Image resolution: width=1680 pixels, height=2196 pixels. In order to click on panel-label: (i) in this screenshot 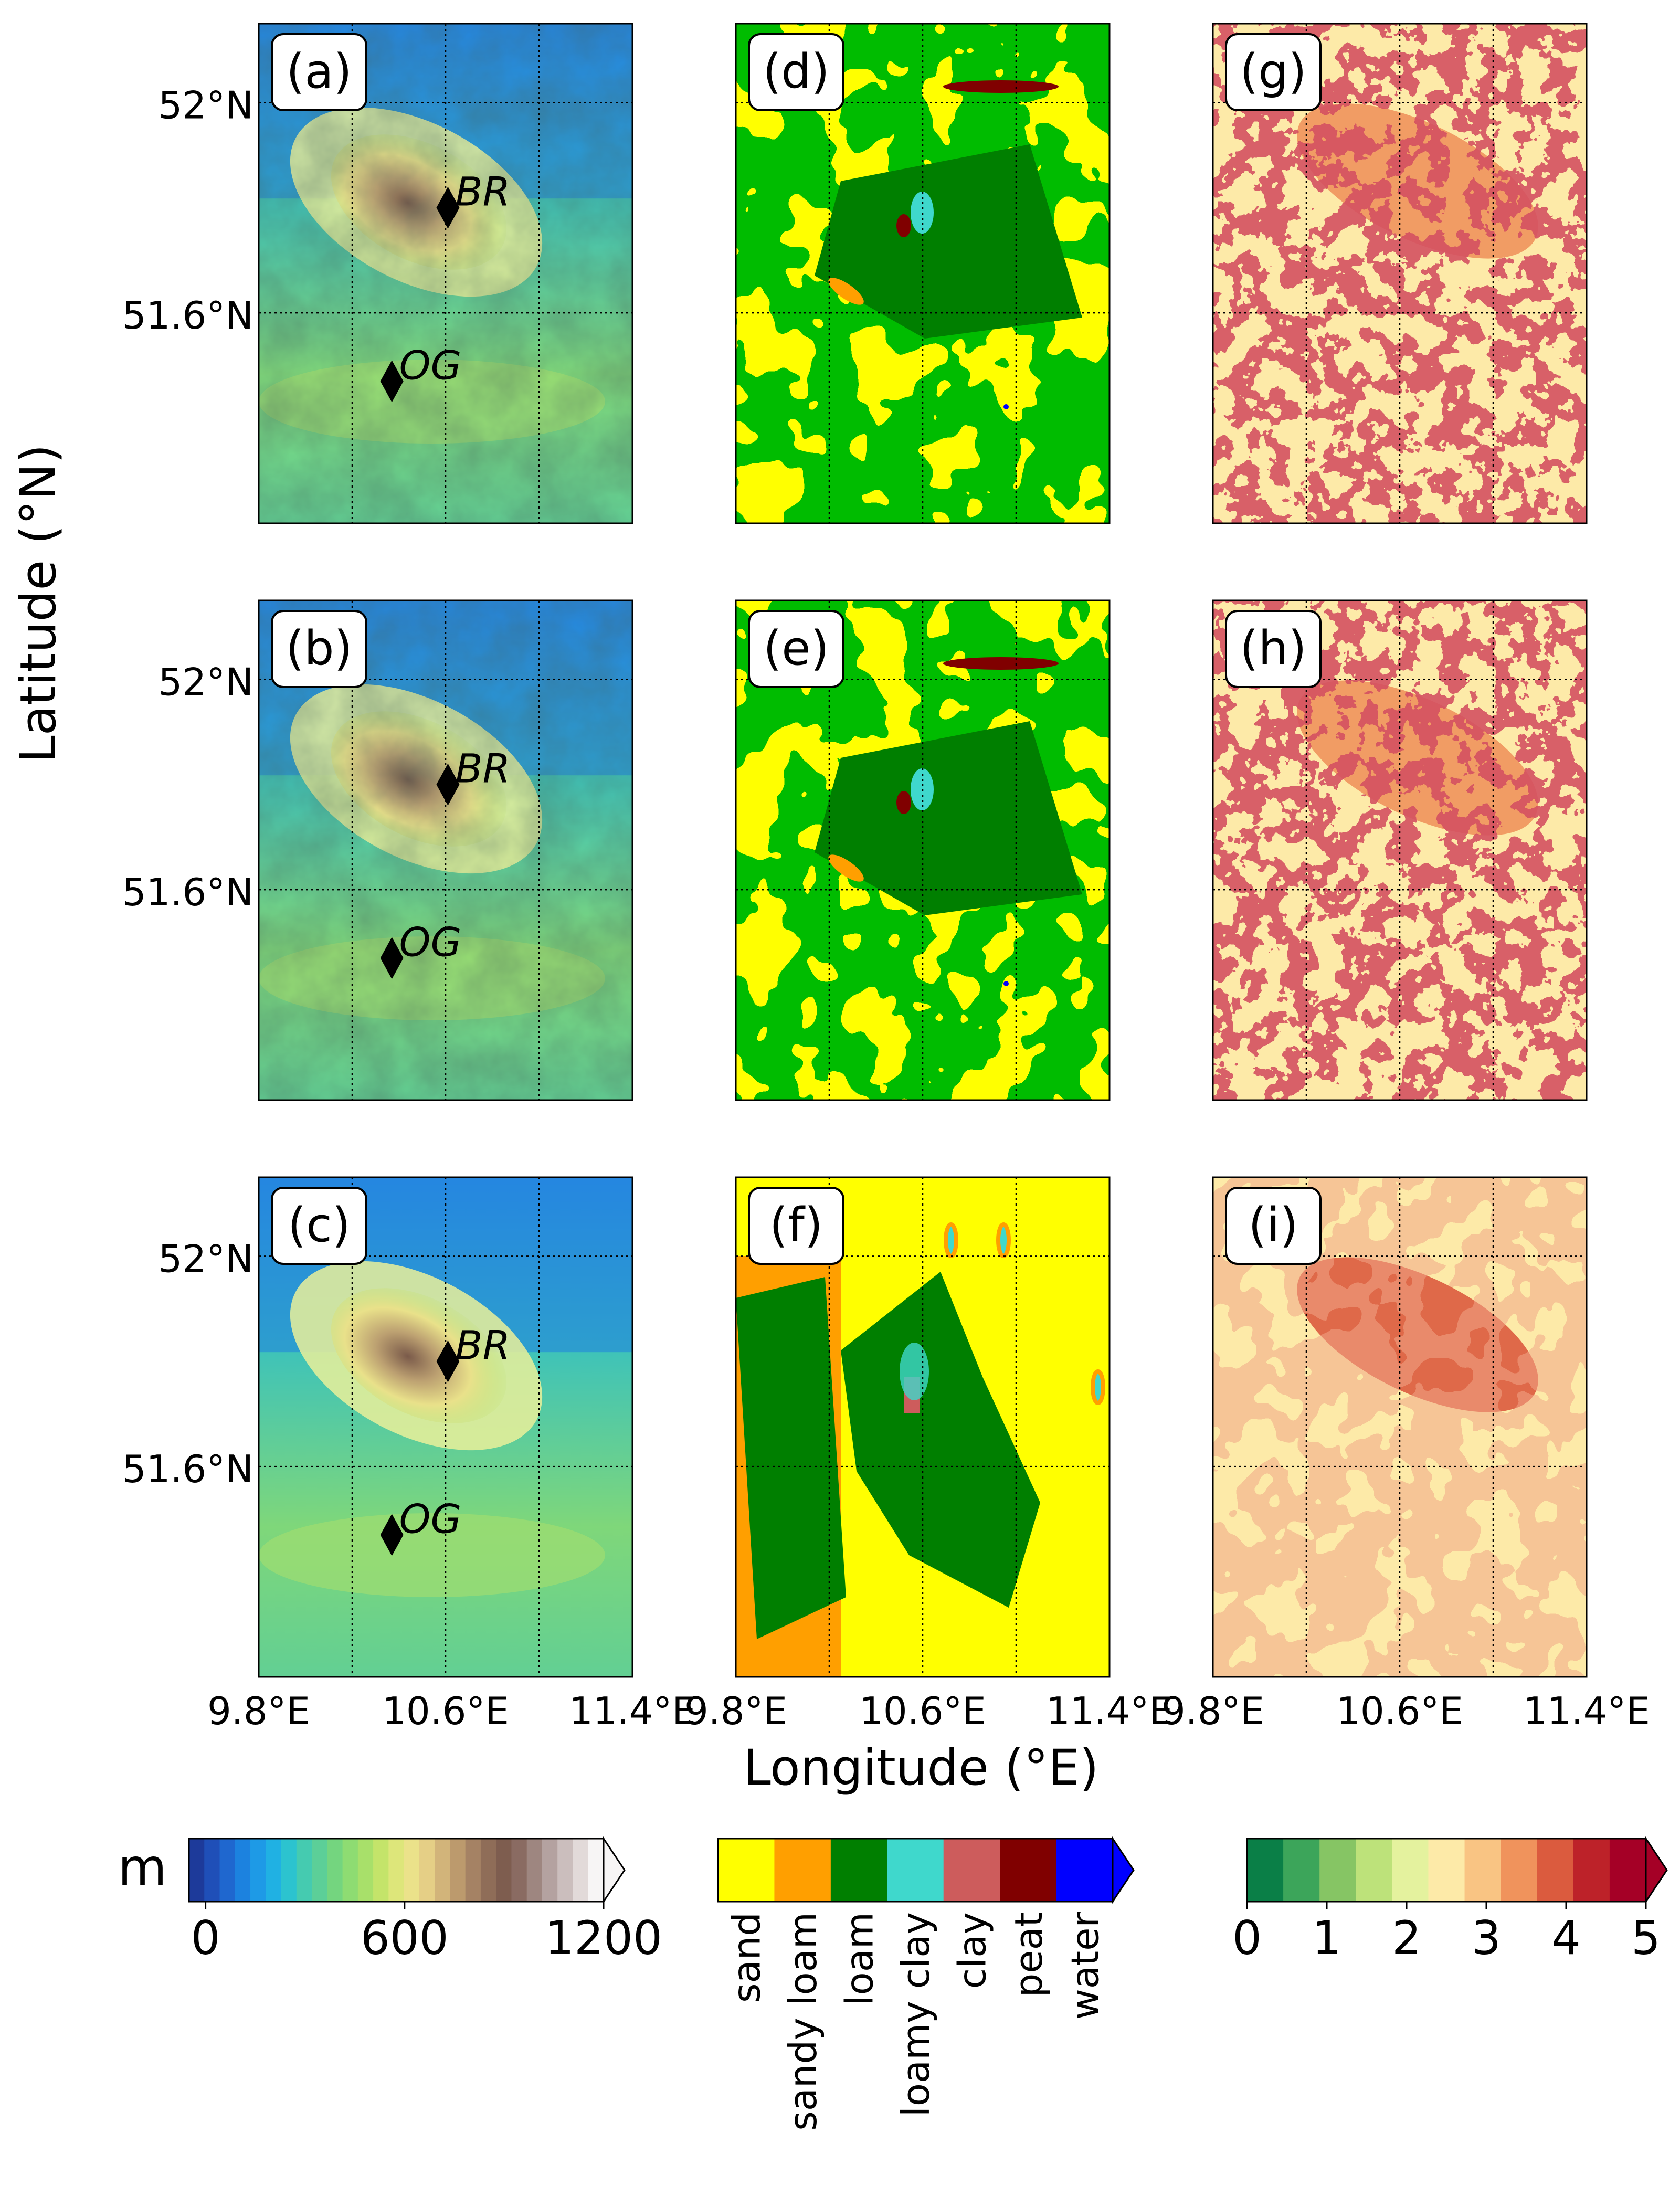, I will do `click(1273, 1225)`.